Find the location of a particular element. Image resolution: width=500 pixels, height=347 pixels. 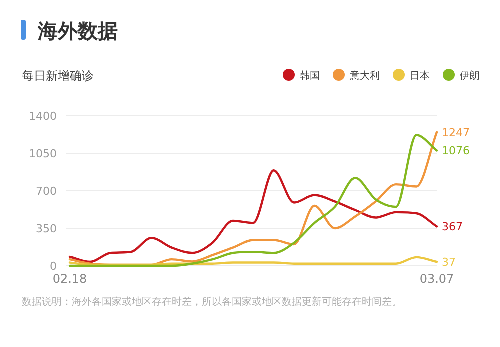

data-label: 37 is located at coordinates (449, 263).